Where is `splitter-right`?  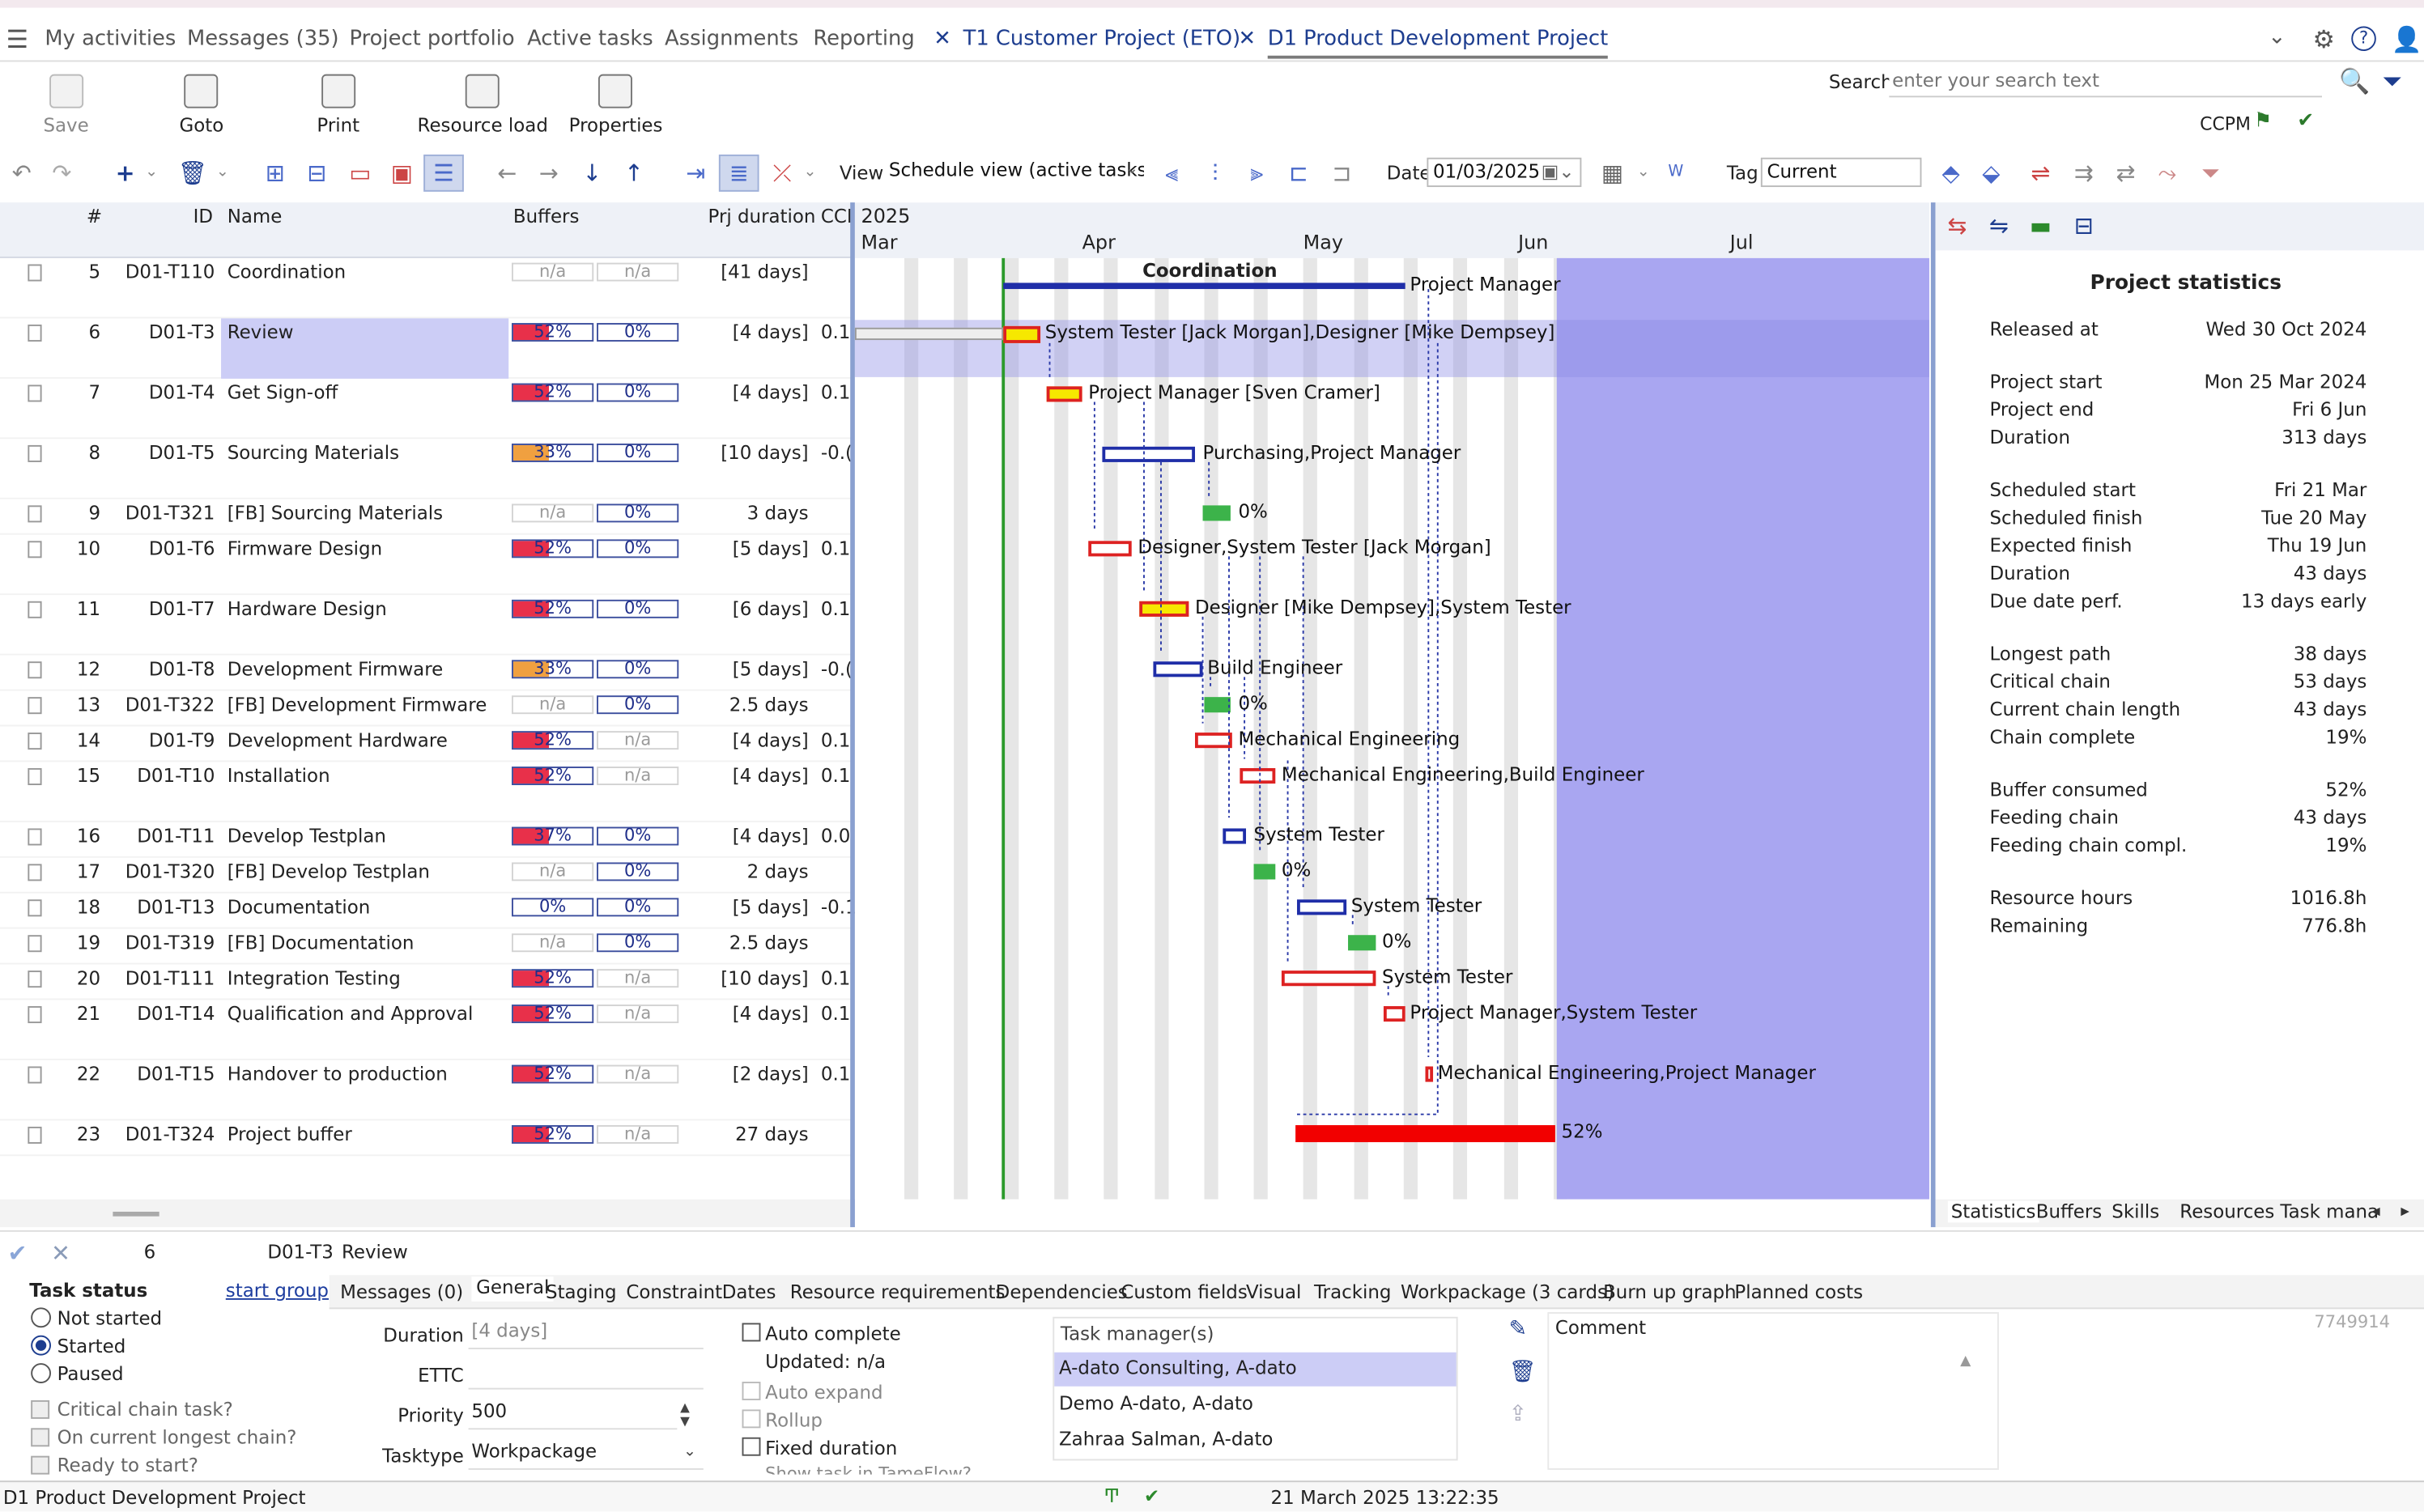 splitter-right is located at coordinates (1933, 715).